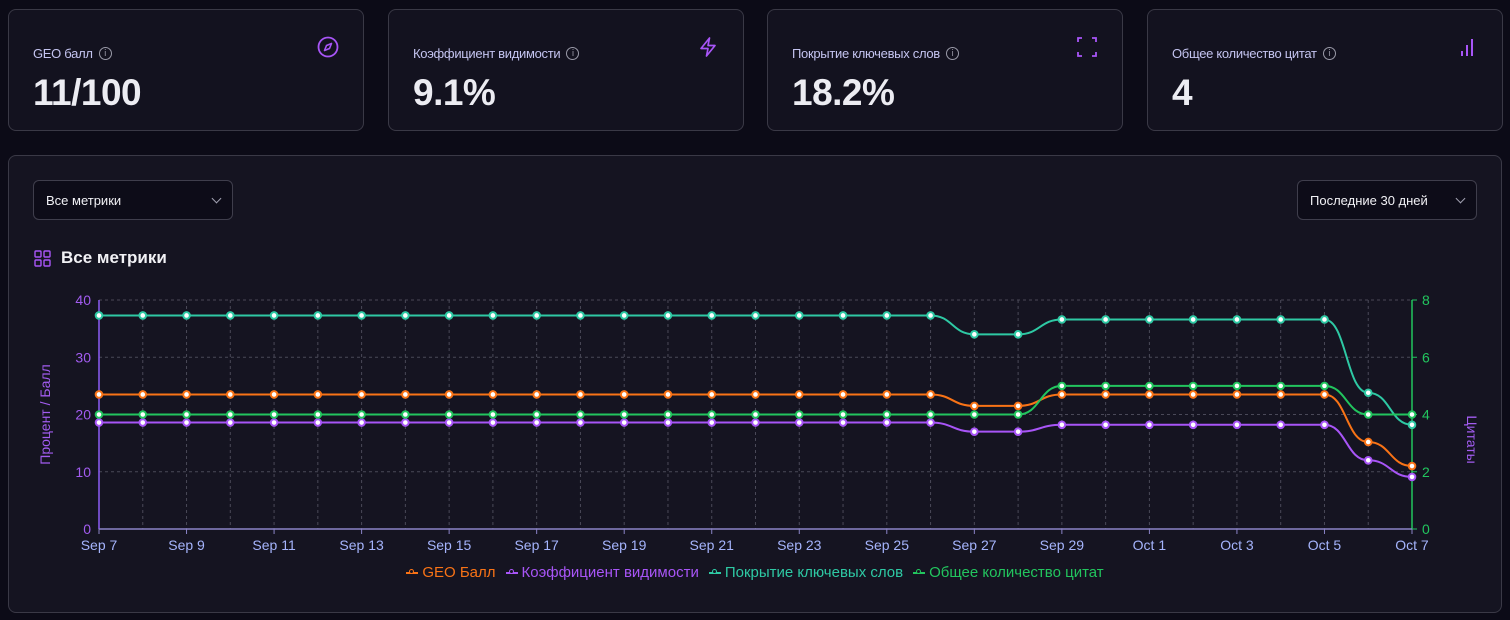 This screenshot has width=1510, height=620. I want to click on period-select-value: Последние 30 дней, so click(1369, 200).